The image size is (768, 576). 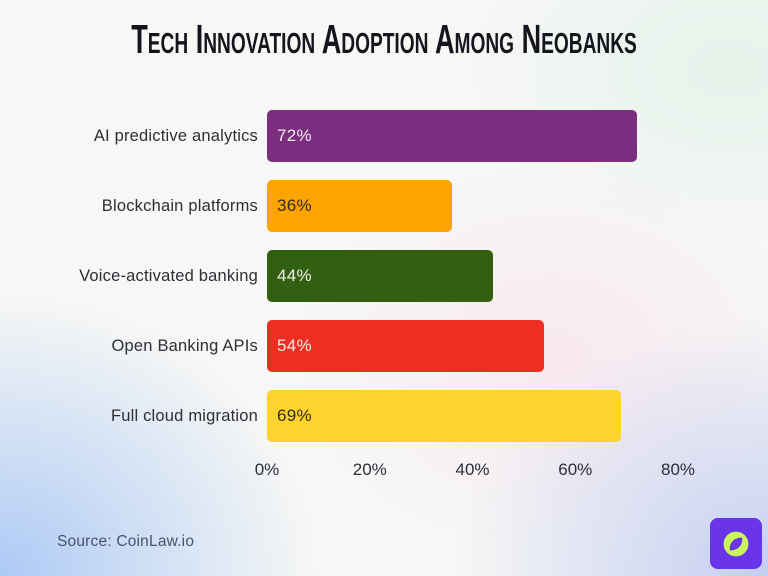 What do you see at coordinates (444, 416) in the screenshot?
I see `bar: 69%` at bounding box center [444, 416].